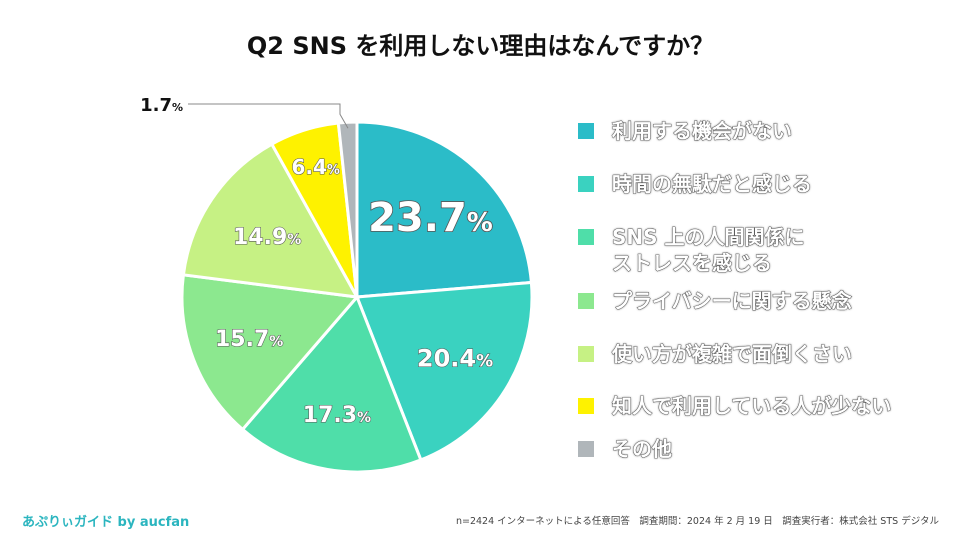  What do you see at coordinates (267, 237) in the screenshot?
I see `data-label-5: 14.9%` at bounding box center [267, 237].